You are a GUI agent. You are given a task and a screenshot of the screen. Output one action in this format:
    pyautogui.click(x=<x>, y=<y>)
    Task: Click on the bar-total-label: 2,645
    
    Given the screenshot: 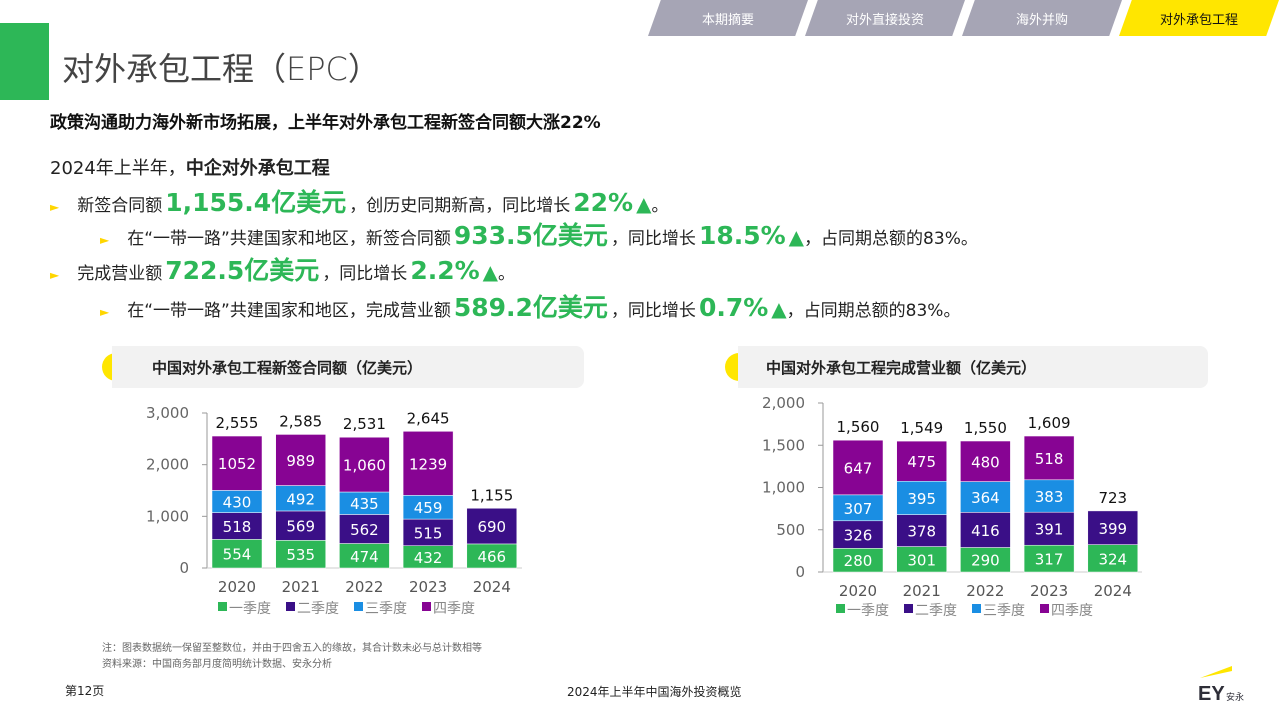 What is the action you would take?
    pyautogui.click(x=428, y=418)
    